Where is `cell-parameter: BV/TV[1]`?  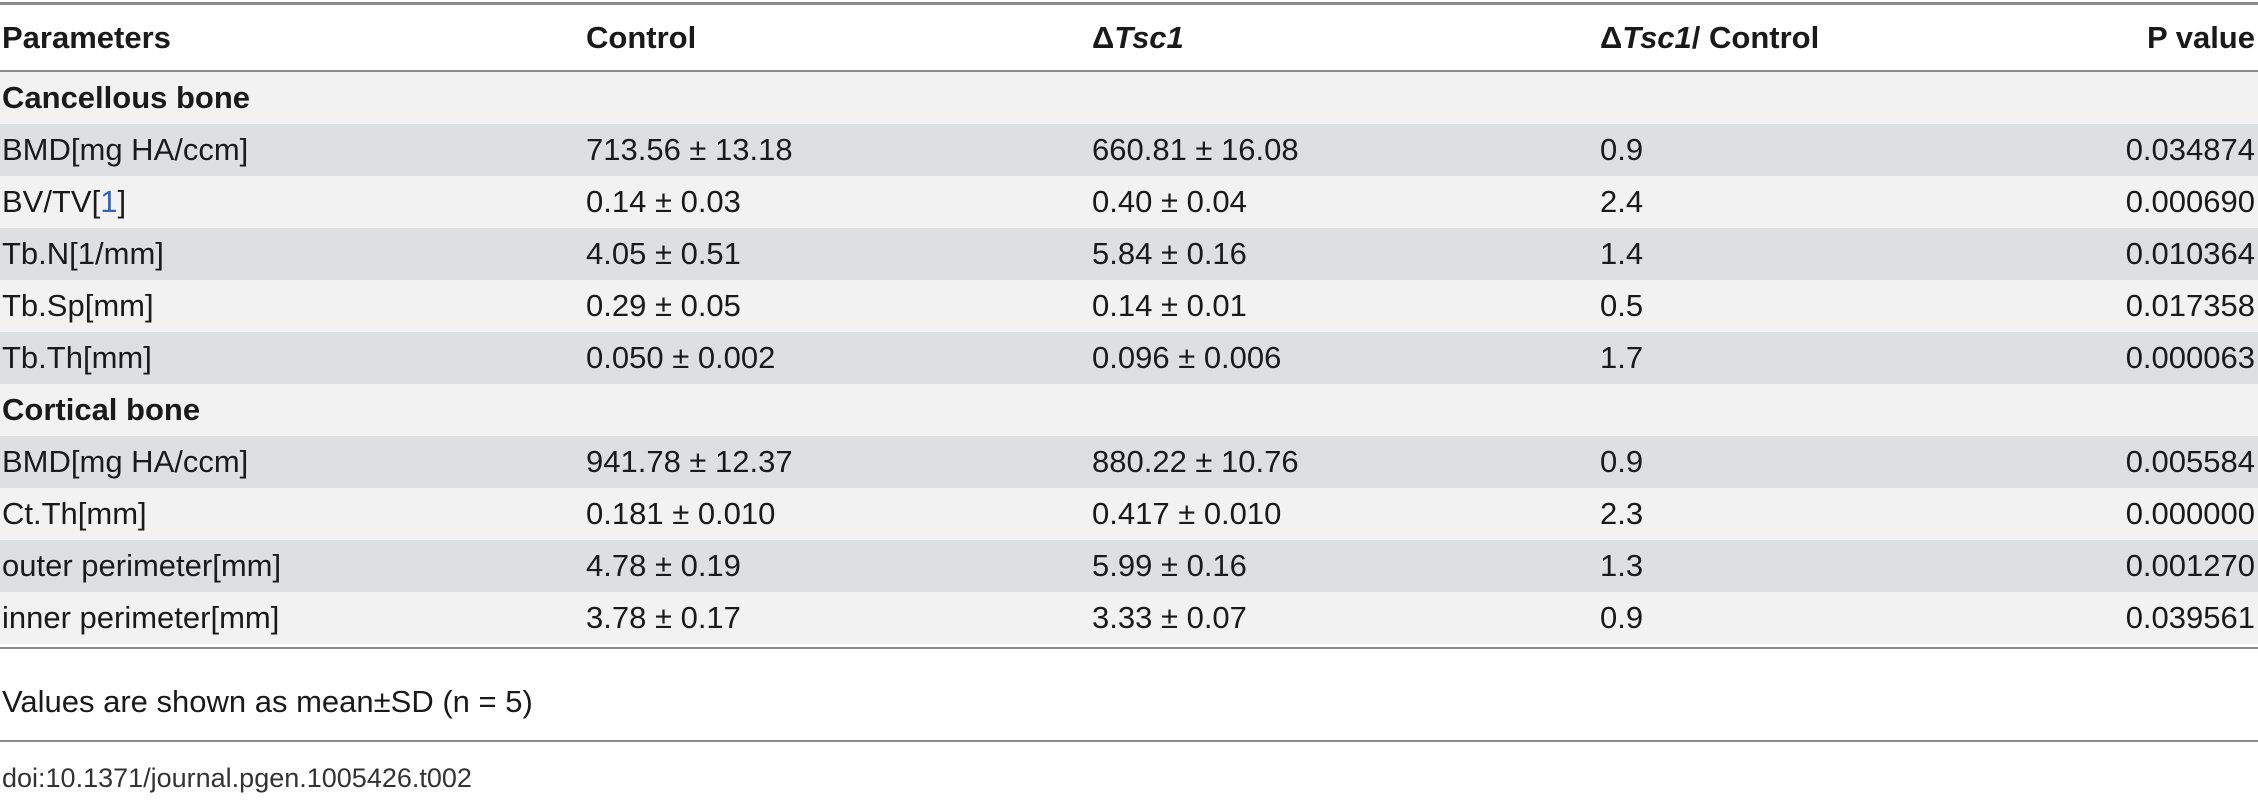
cell-parameter: BV/TV[1] is located at coordinates (64, 202).